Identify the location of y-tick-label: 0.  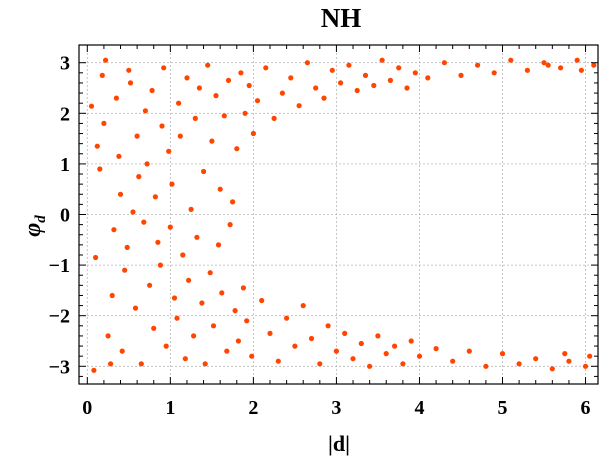
(65, 216).